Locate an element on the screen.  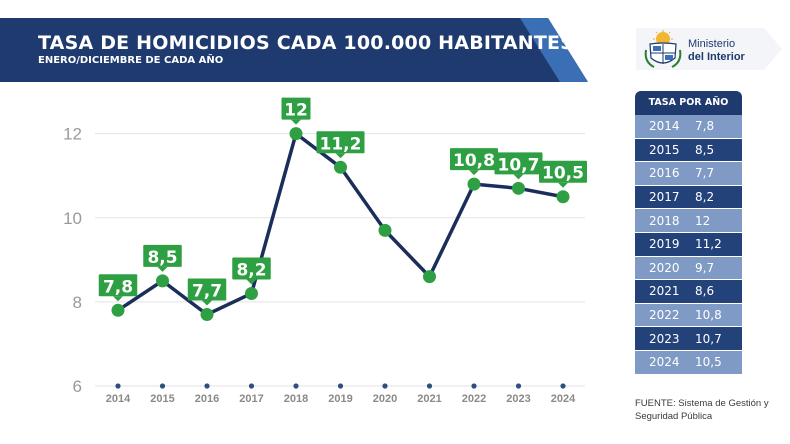
x-tick-label: 2015 is located at coordinates (162, 399).